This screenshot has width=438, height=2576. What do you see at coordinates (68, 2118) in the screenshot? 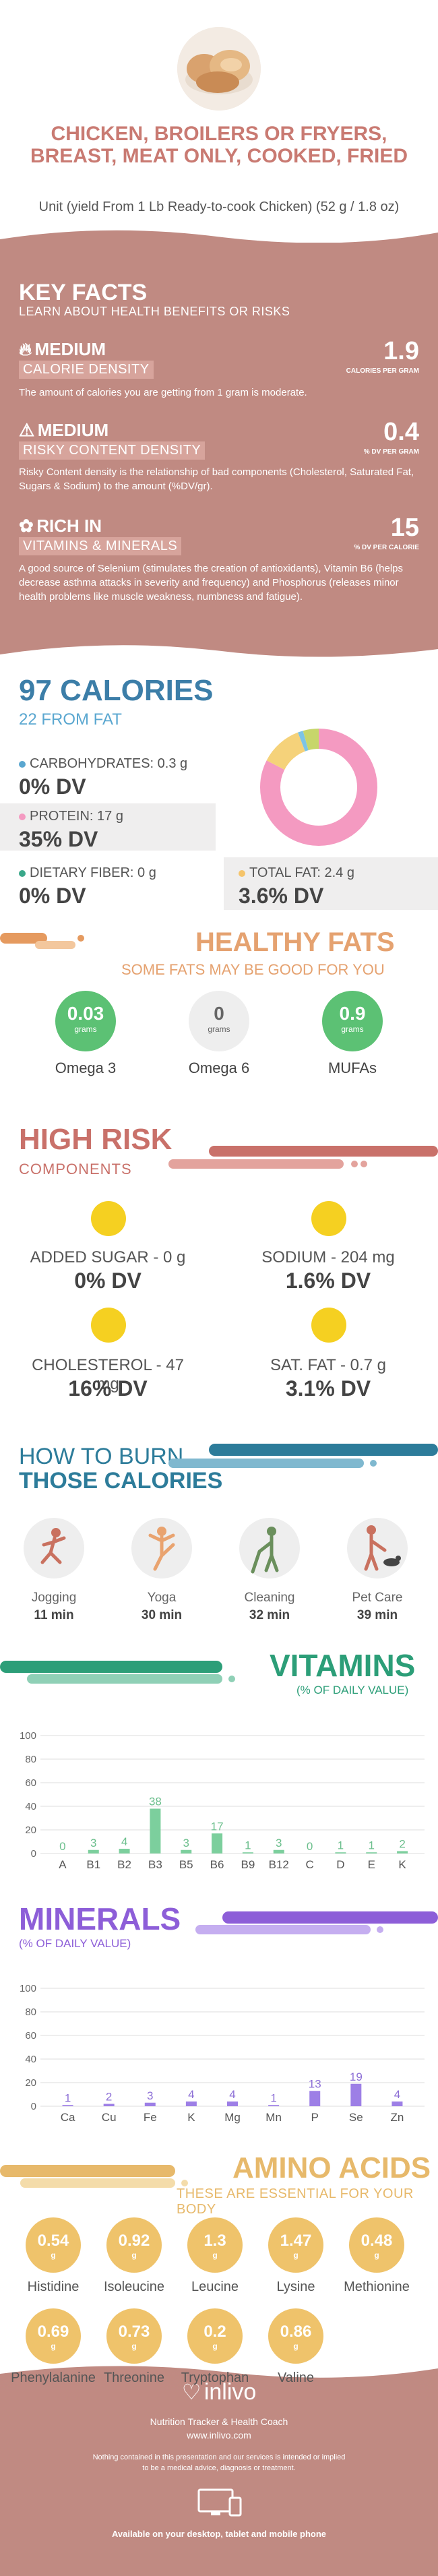
I see `minerals-xtick-label: Ca` at bounding box center [68, 2118].